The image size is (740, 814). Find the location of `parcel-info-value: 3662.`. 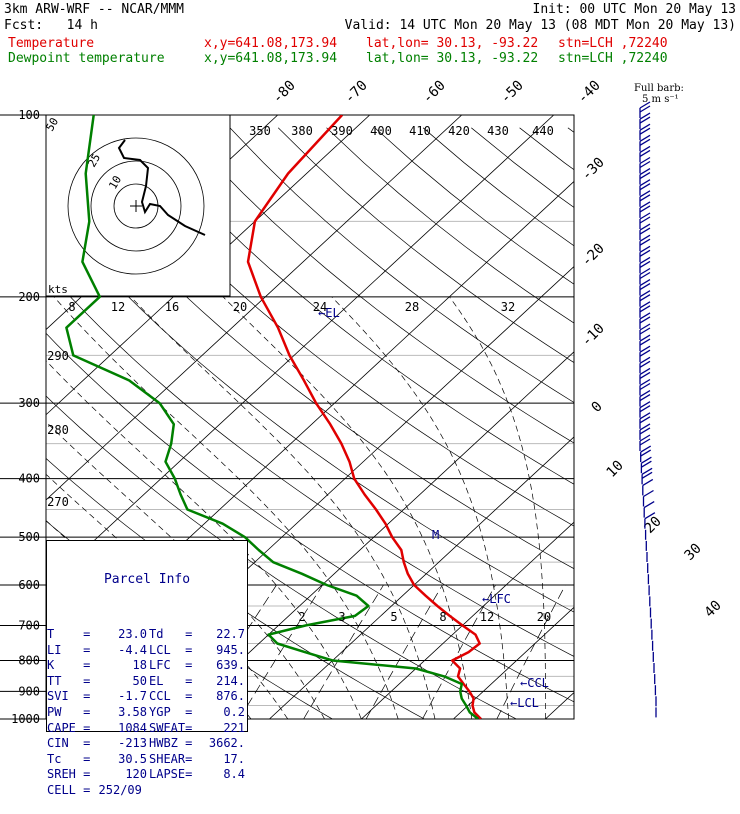

parcel-info-value: 3662. is located at coordinates (223, 744).